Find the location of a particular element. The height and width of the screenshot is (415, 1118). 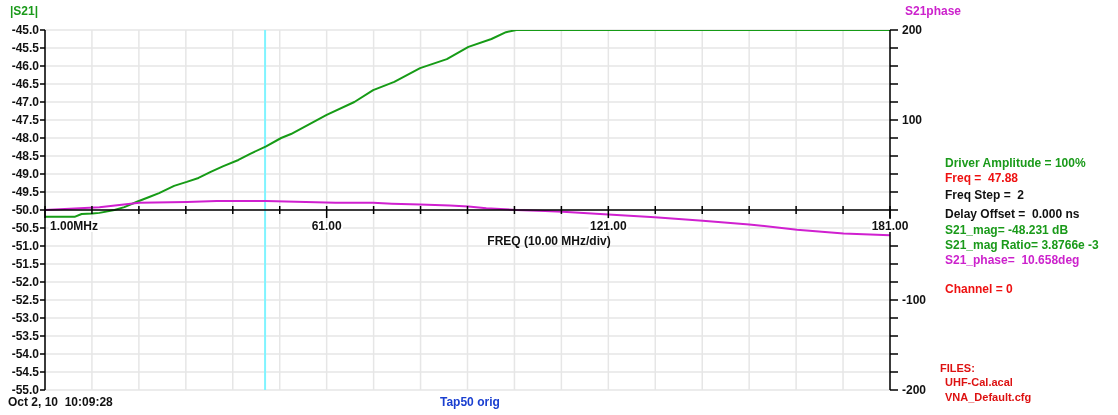

y-tick-label: -53.0 is located at coordinates (25, 318).